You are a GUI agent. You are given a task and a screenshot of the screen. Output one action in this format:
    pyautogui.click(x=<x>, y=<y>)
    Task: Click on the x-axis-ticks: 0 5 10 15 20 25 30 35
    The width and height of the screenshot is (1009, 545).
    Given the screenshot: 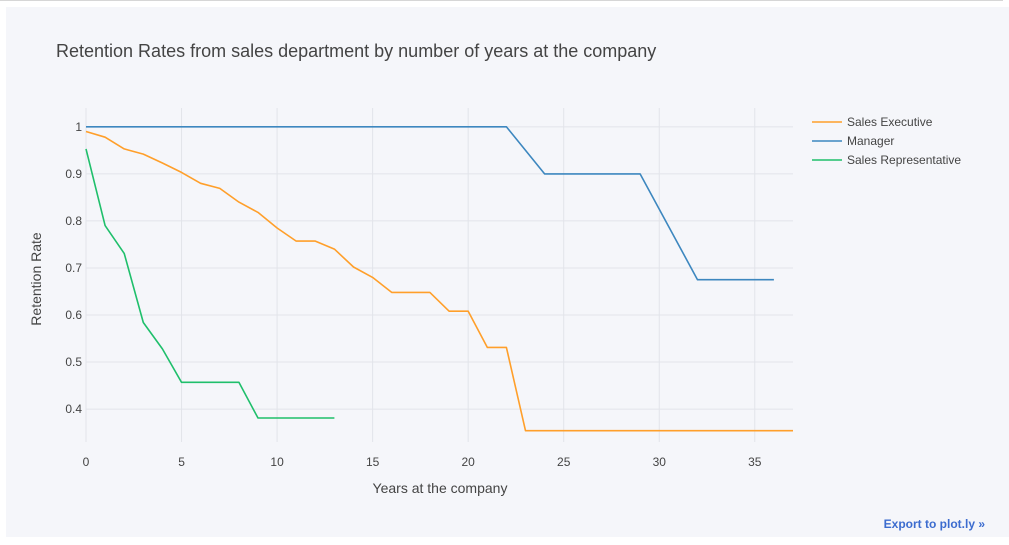 What is the action you would take?
    pyautogui.click(x=422, y=462)
    